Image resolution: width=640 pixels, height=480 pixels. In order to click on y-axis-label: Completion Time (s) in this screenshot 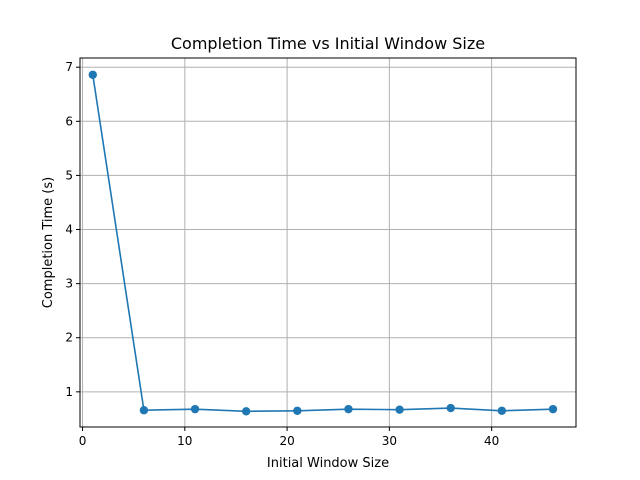, I will do `click(48, 242)`.